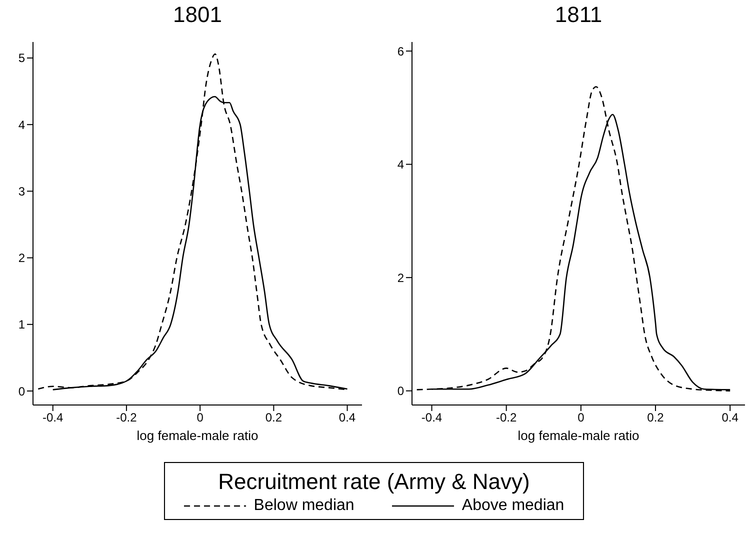  Describe the element at coordinates (22, 58) in the screenshot. I see `y-tick-label: 5` at that location.